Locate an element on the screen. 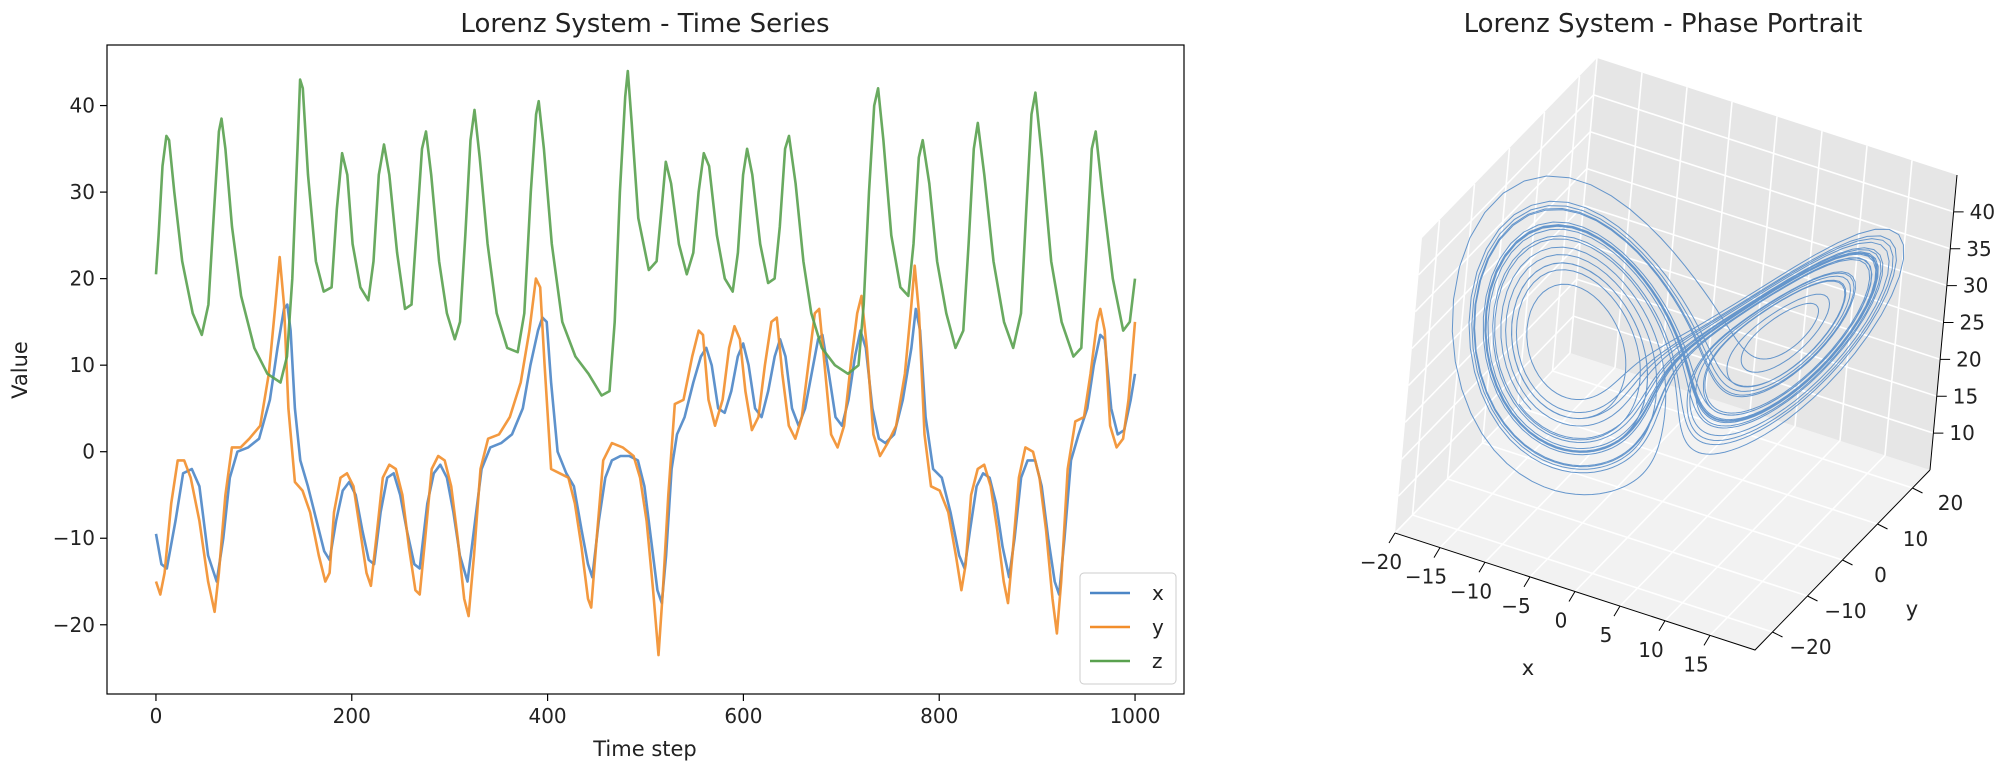 The height and width of the screenshot is (766, 2014). axis-floor-edge is located at coordinates (1662, 560).